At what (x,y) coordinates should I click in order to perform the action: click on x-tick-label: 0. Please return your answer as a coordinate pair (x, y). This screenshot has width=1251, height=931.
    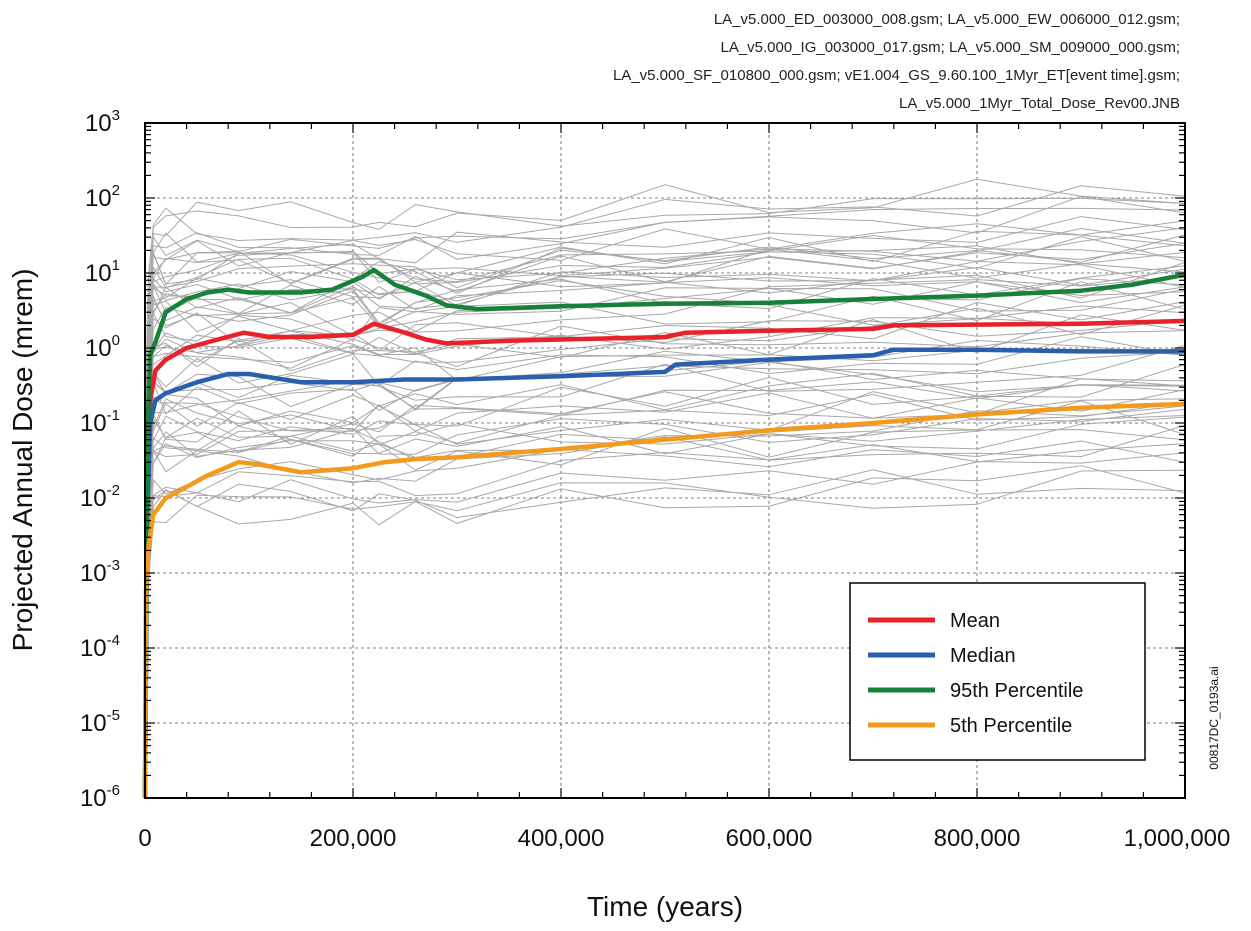
    Looking at the image, I should click on (144, 838).